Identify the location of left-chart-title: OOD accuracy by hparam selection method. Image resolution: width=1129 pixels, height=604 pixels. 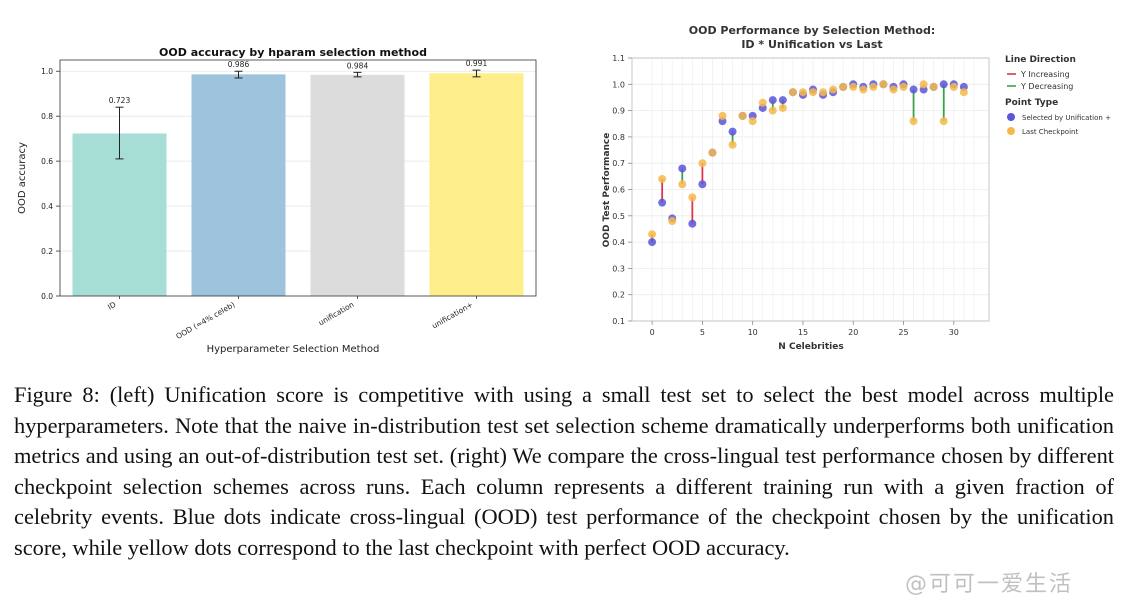
(293, 52).